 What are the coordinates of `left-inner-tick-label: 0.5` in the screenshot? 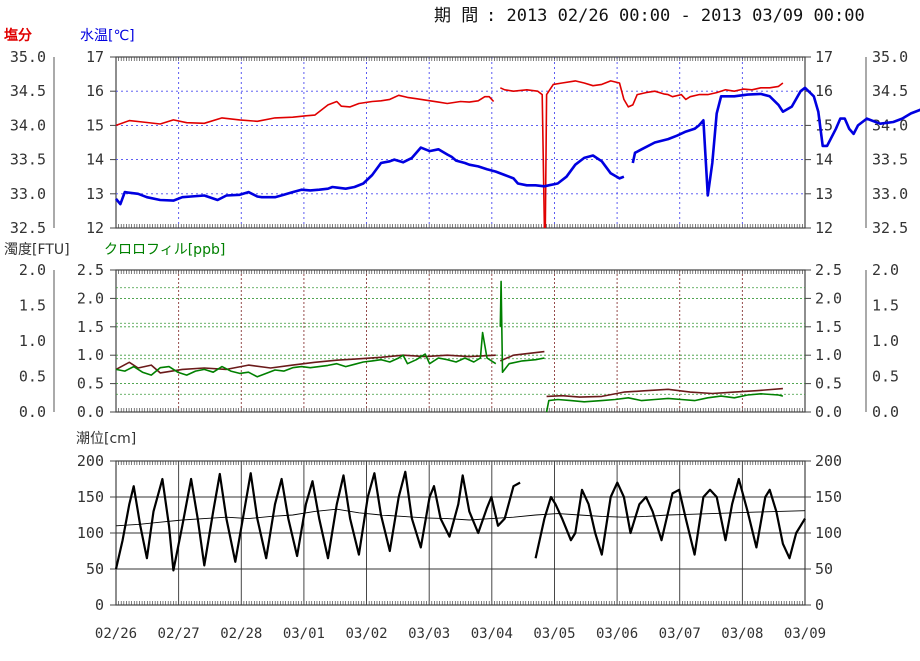 It's located at (90, 384).